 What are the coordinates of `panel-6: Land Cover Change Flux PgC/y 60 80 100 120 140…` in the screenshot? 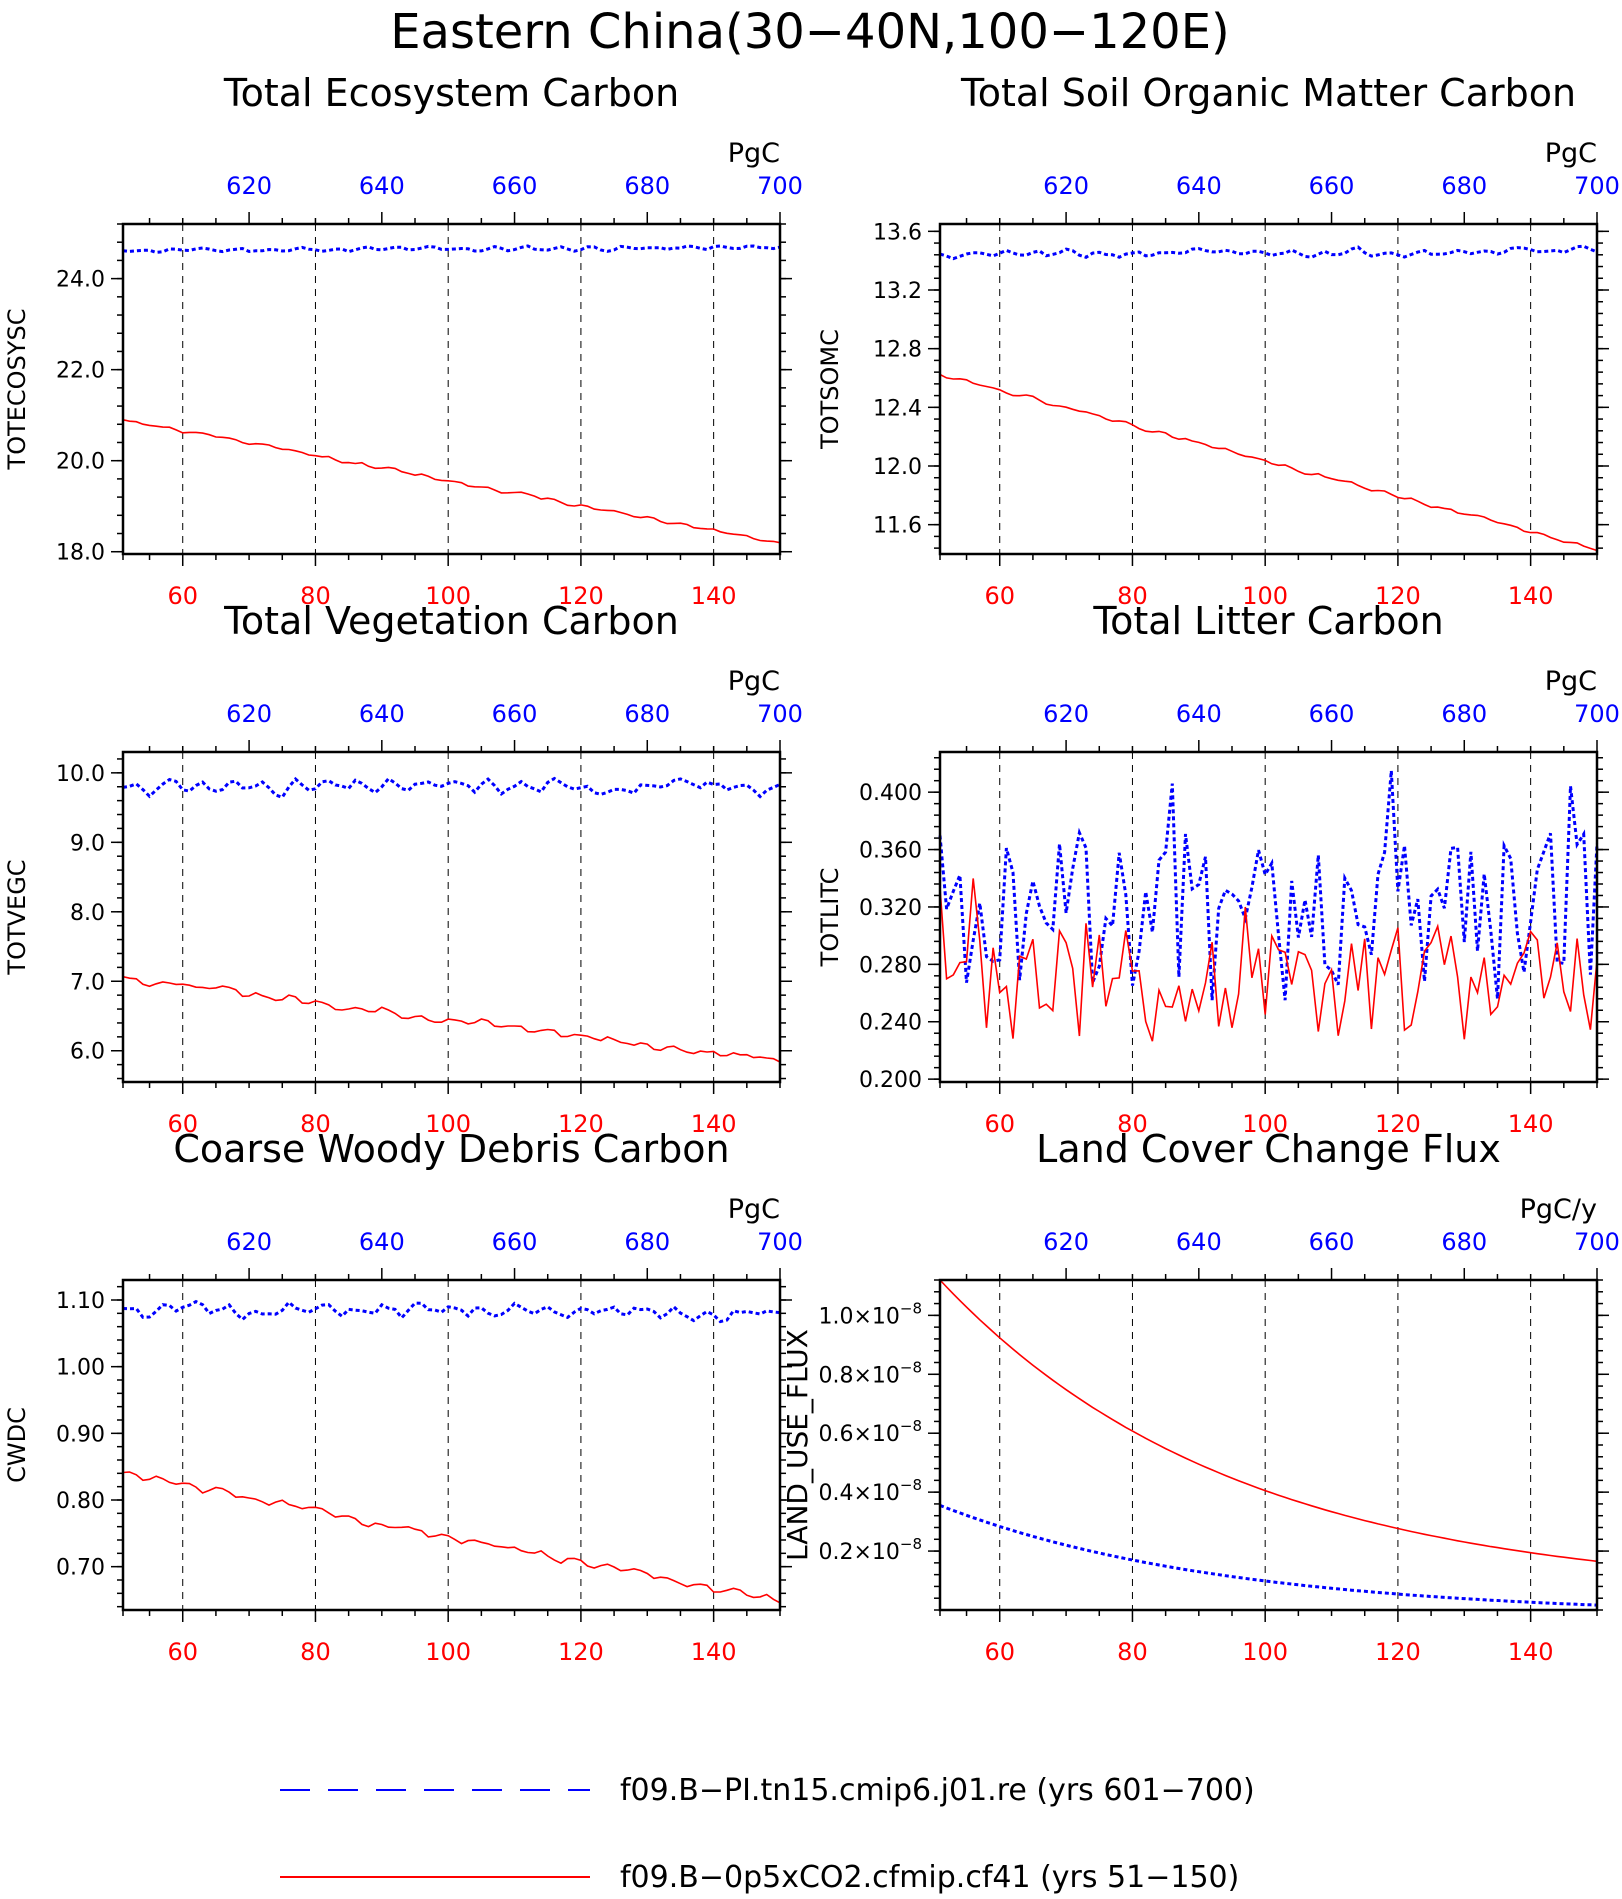 It's located at (1200, 1396).